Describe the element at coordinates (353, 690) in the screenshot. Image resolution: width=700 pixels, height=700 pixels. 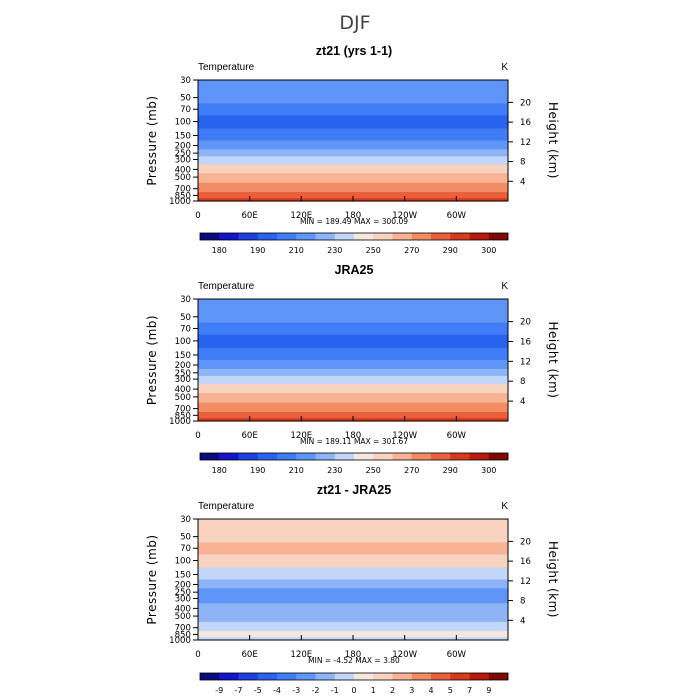
I see `colorbar-label: 0` at that location.